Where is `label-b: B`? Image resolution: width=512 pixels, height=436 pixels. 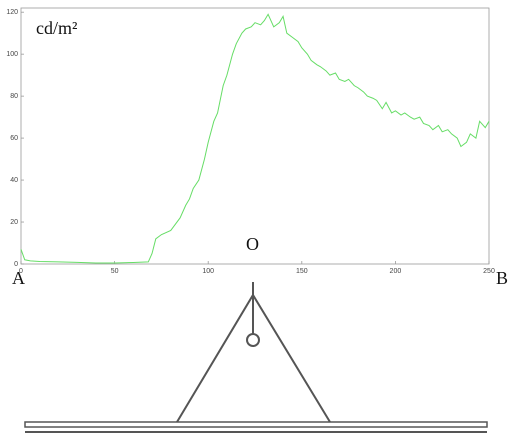 label-b: B is located at coordinates (502, 278).